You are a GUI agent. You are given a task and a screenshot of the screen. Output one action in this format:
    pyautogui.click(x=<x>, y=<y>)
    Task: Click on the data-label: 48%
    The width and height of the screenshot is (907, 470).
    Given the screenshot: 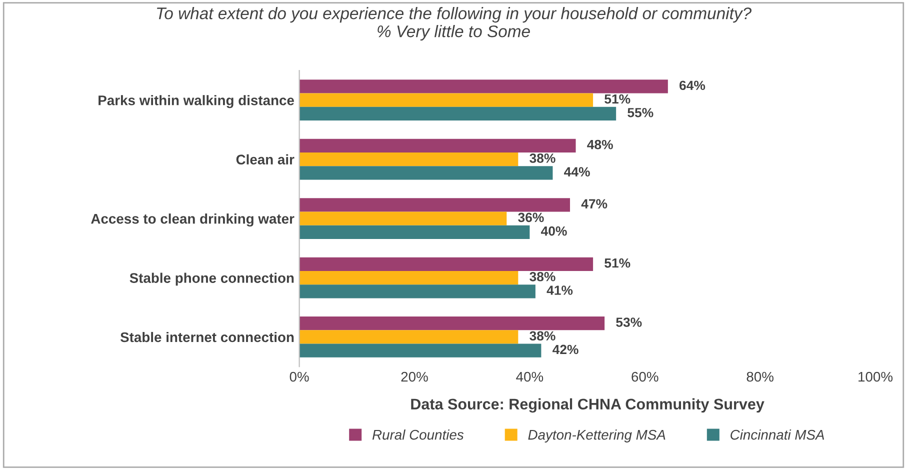 What is the action you would take?
    pyautogui.click(x=600, y=145)
    